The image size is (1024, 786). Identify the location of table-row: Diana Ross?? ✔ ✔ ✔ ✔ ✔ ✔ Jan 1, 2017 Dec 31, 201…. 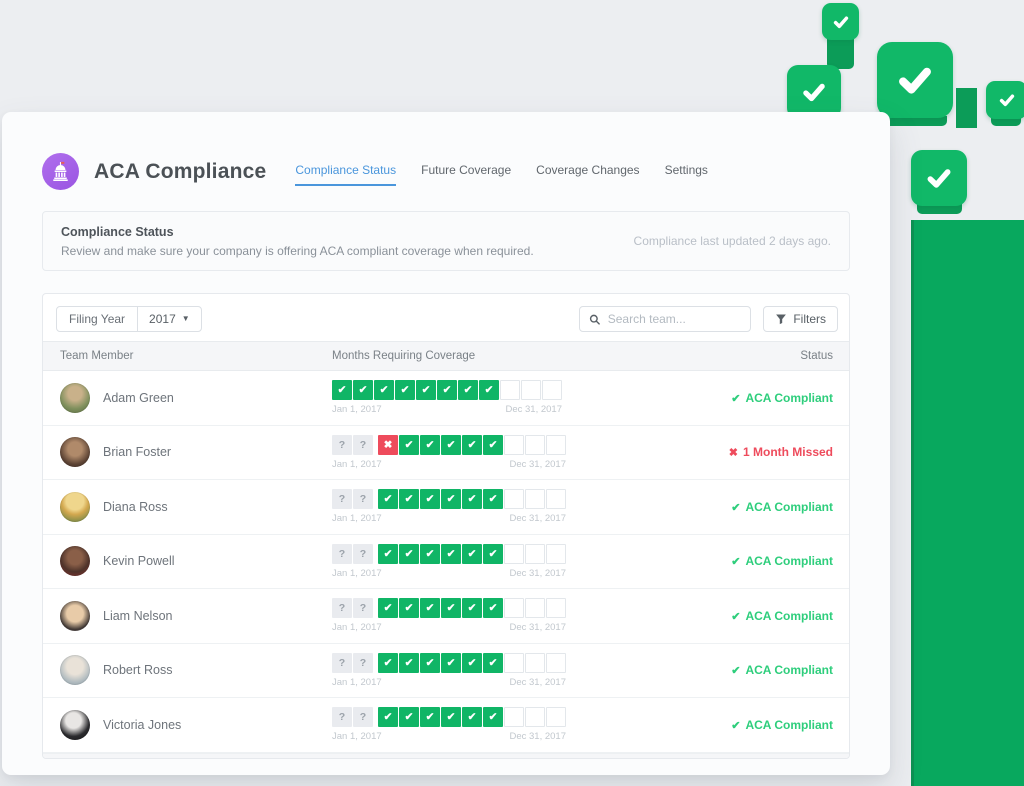
(446, 507).